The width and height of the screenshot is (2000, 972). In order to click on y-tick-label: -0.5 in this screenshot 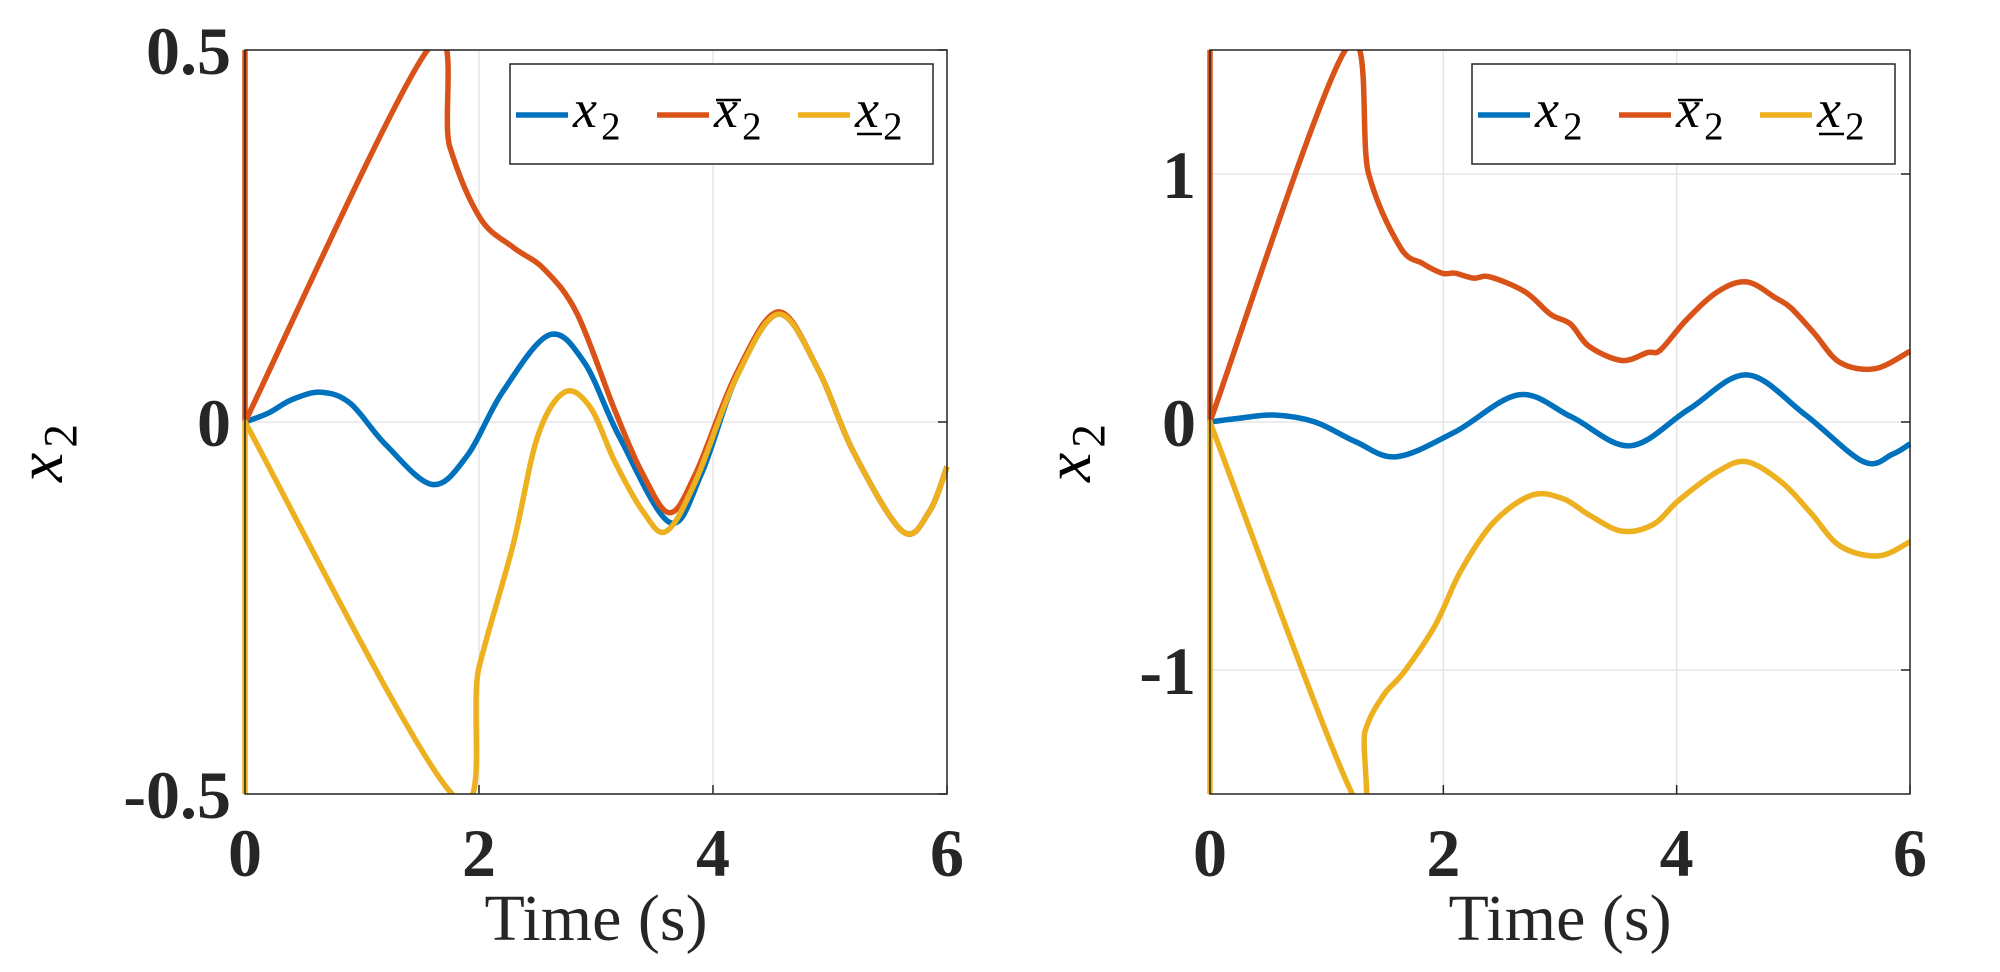, I will do `click(177, 795)`.